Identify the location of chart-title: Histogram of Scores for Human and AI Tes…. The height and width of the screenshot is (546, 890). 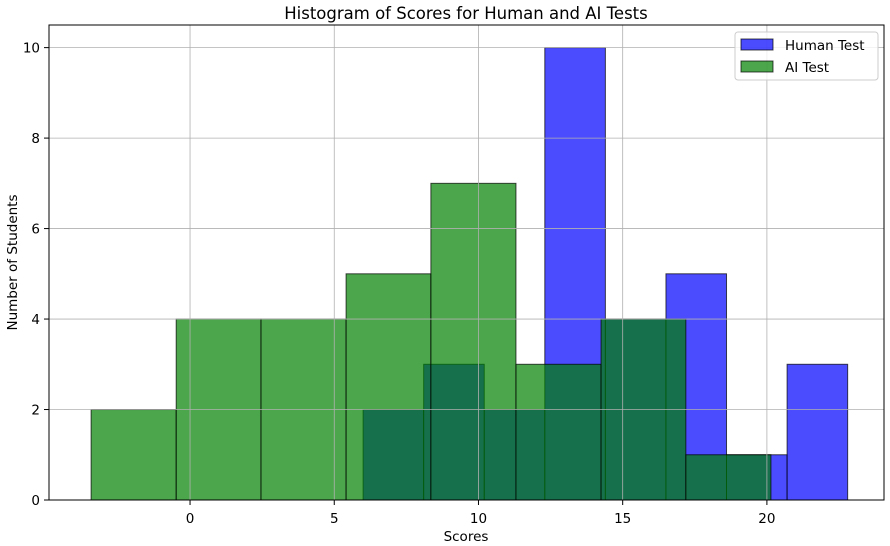
(466, 13).